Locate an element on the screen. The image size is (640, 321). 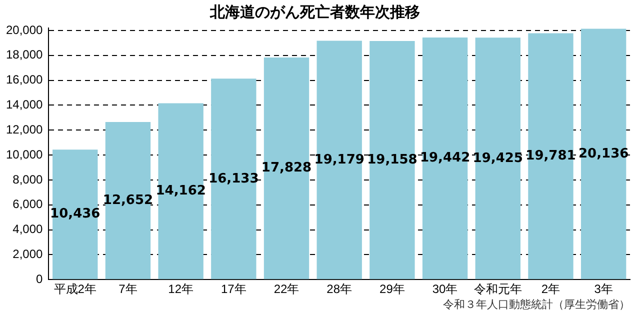
data-label: 19,442 is located at coordinates (445, 158).